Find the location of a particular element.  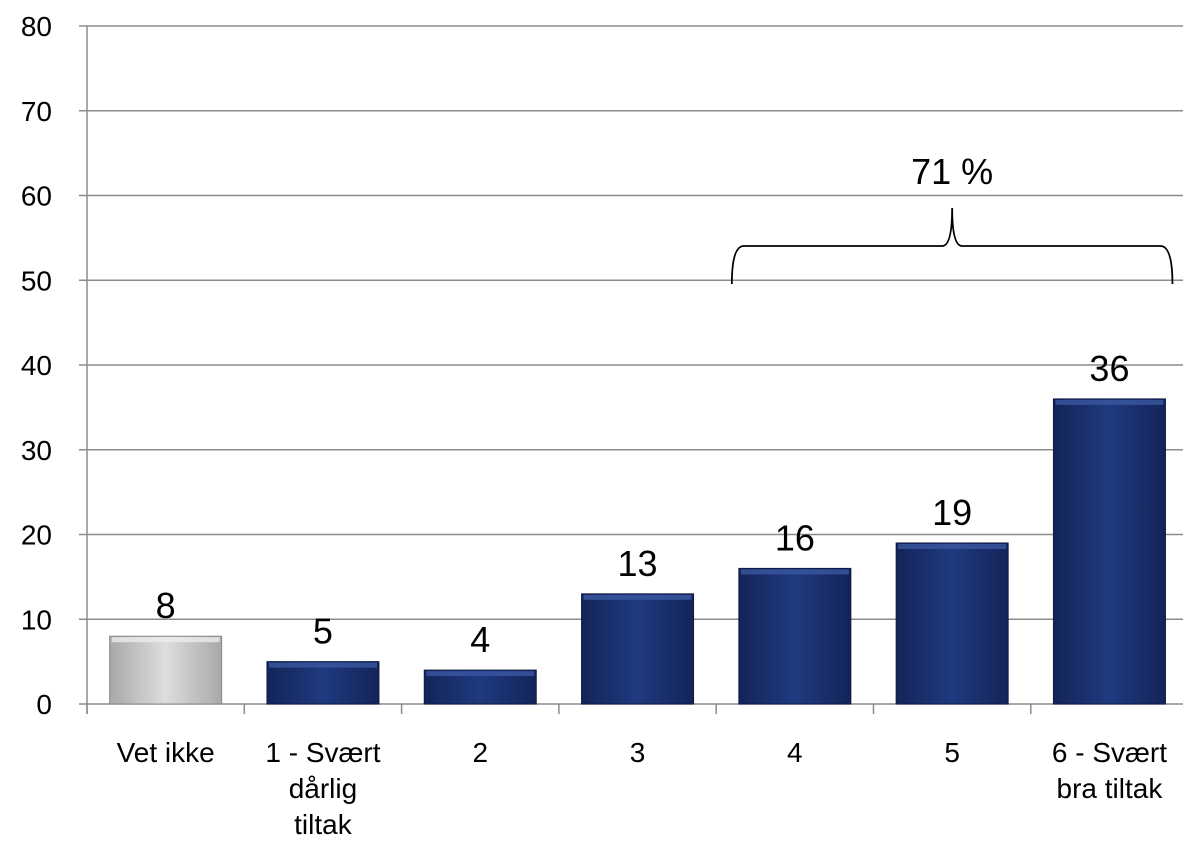

category-label: bra tiltak is located at coordinates (1110, 788).